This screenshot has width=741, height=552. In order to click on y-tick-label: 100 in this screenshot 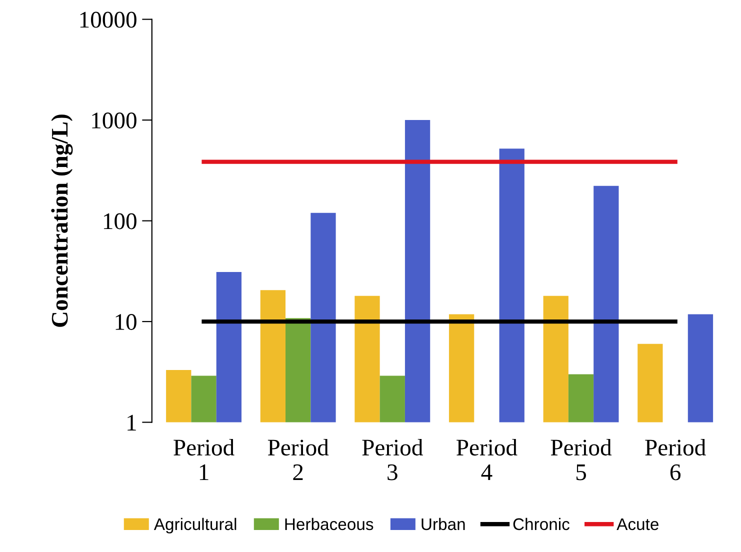, I will do `click(120, 221)`.